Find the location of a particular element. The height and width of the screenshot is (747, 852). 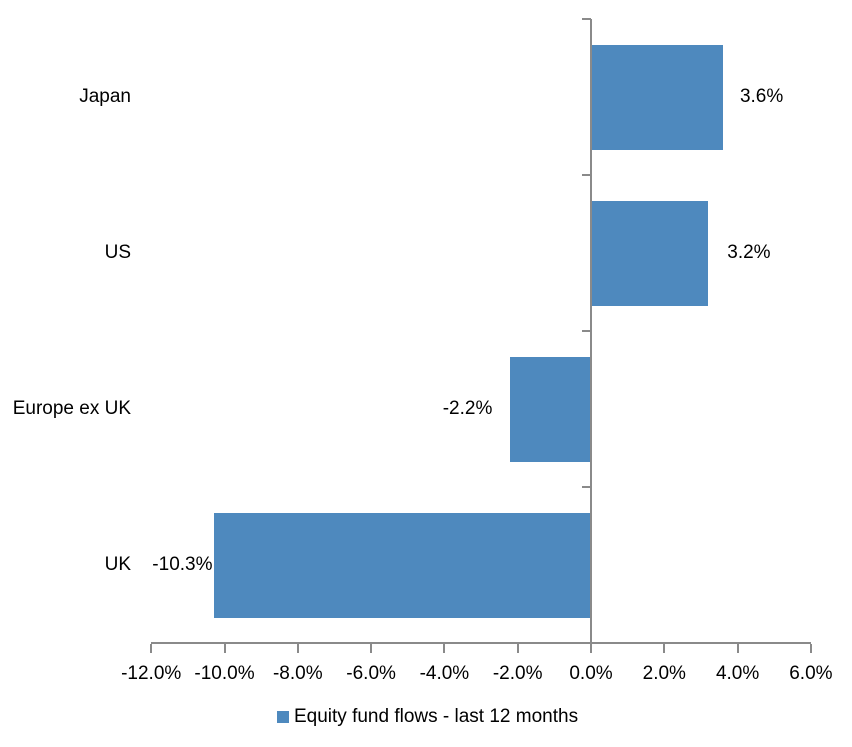

x-axis-tick-label: 0.0% is located at coordinates (591, 673).